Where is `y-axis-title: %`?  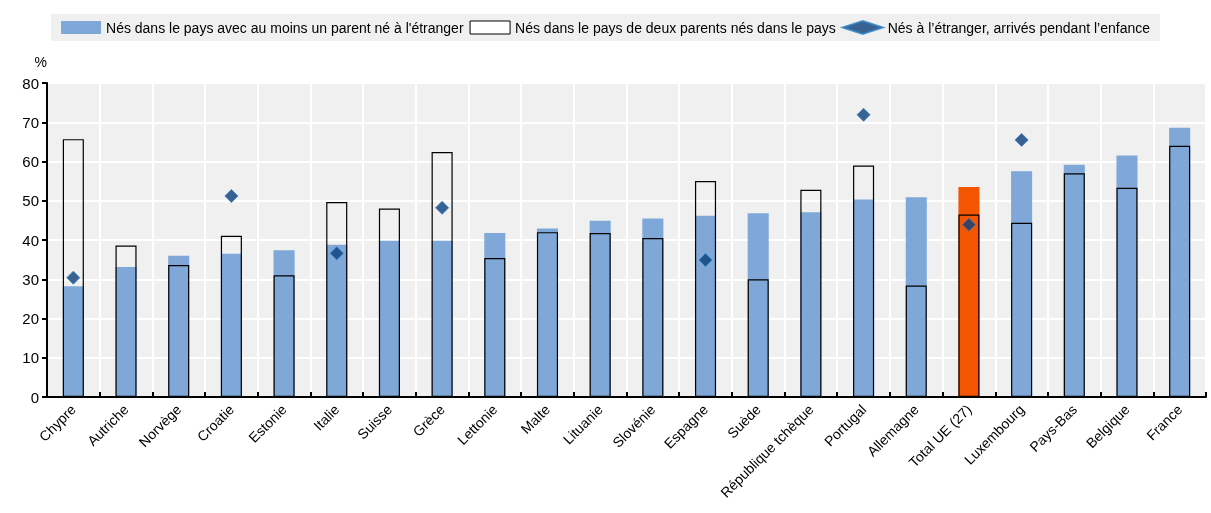
y-axis-title: % is located at coordinates (40, 62).